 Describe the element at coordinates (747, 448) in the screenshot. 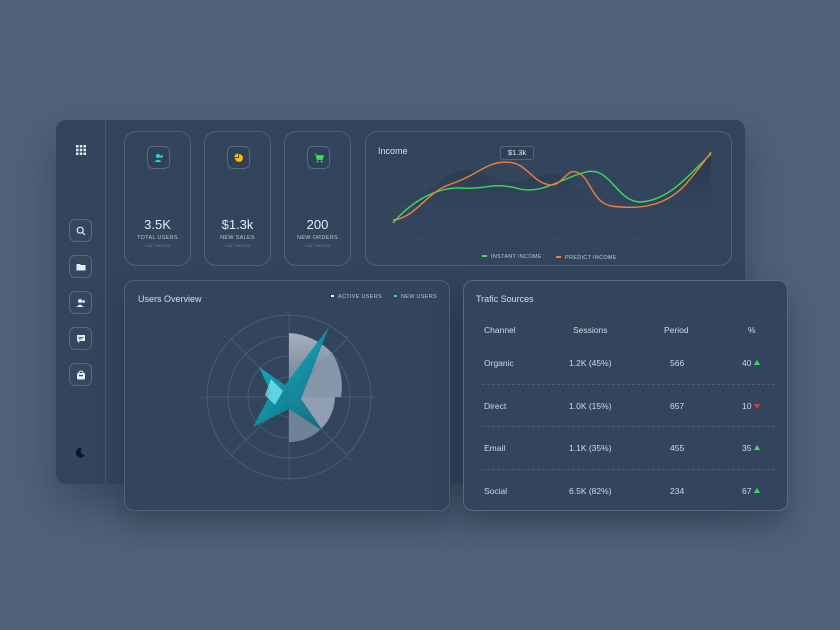

I see `percent-value: 35` at that location.